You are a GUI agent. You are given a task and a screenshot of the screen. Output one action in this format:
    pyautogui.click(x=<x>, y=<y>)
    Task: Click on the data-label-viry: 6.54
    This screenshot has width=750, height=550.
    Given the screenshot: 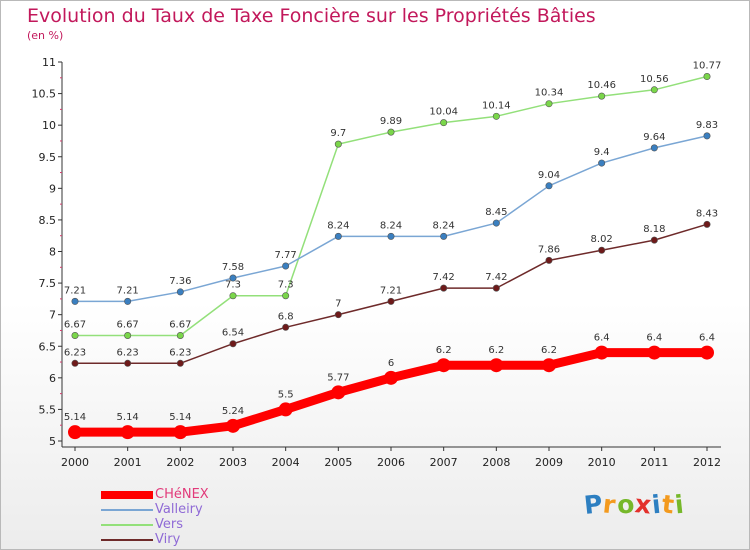 What is the action you would take?
    pyautogui.click(x=233, y=333)
    